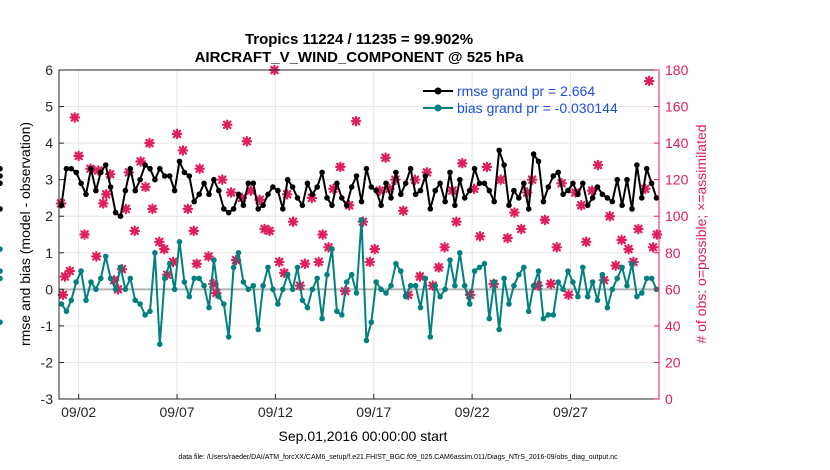 This screenshot has height=470, width=830. Describe the element at coordinates (49, 180) in the screenshot. I see `y-tick-label: 3` at that location.